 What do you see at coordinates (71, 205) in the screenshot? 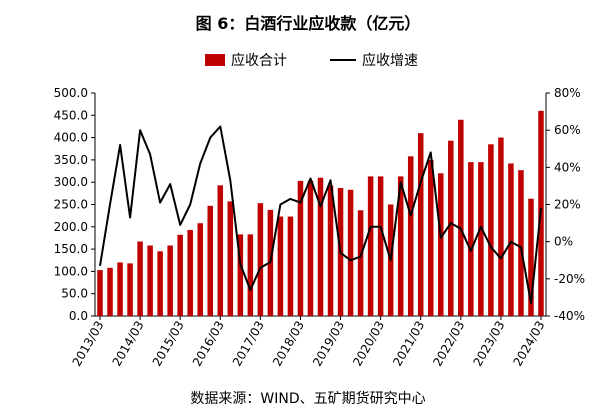
I see `y-left-tick-label: 250.0` at bounding box center [71, 205].